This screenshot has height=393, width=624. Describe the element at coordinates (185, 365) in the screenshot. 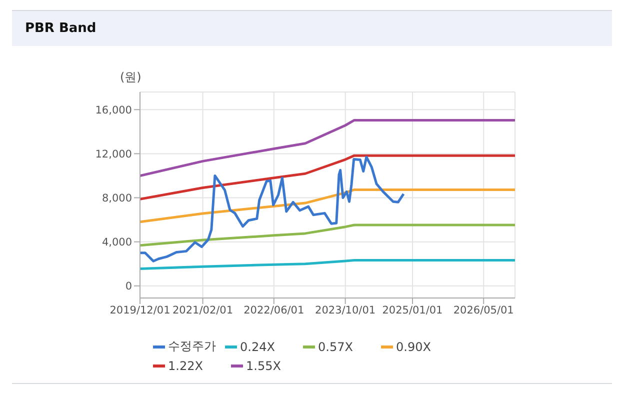

I see `legend-label: 1.22X` at that location.